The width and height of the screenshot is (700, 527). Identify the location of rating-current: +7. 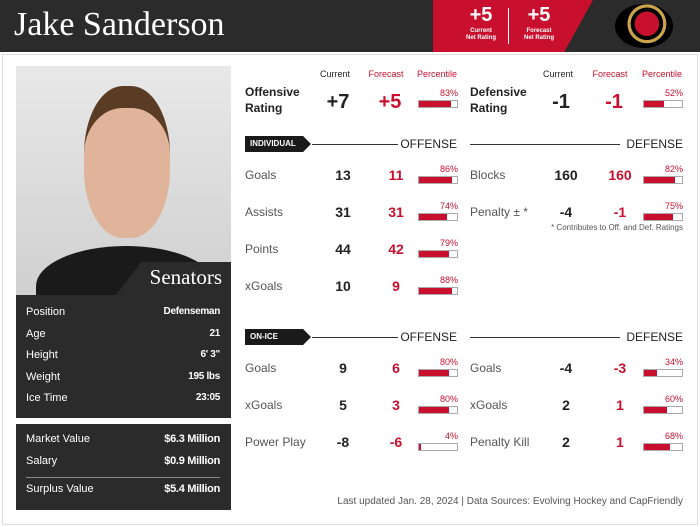
(338, 102).